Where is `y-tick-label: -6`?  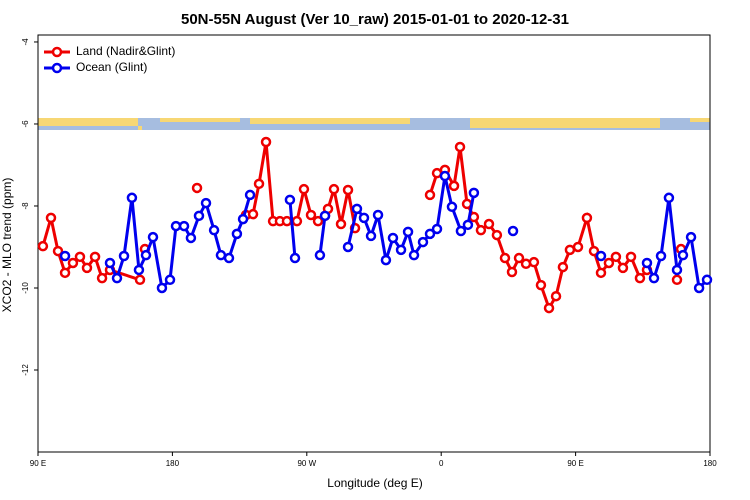
y-tick-label: -6 is located at coordinates (25, 124).